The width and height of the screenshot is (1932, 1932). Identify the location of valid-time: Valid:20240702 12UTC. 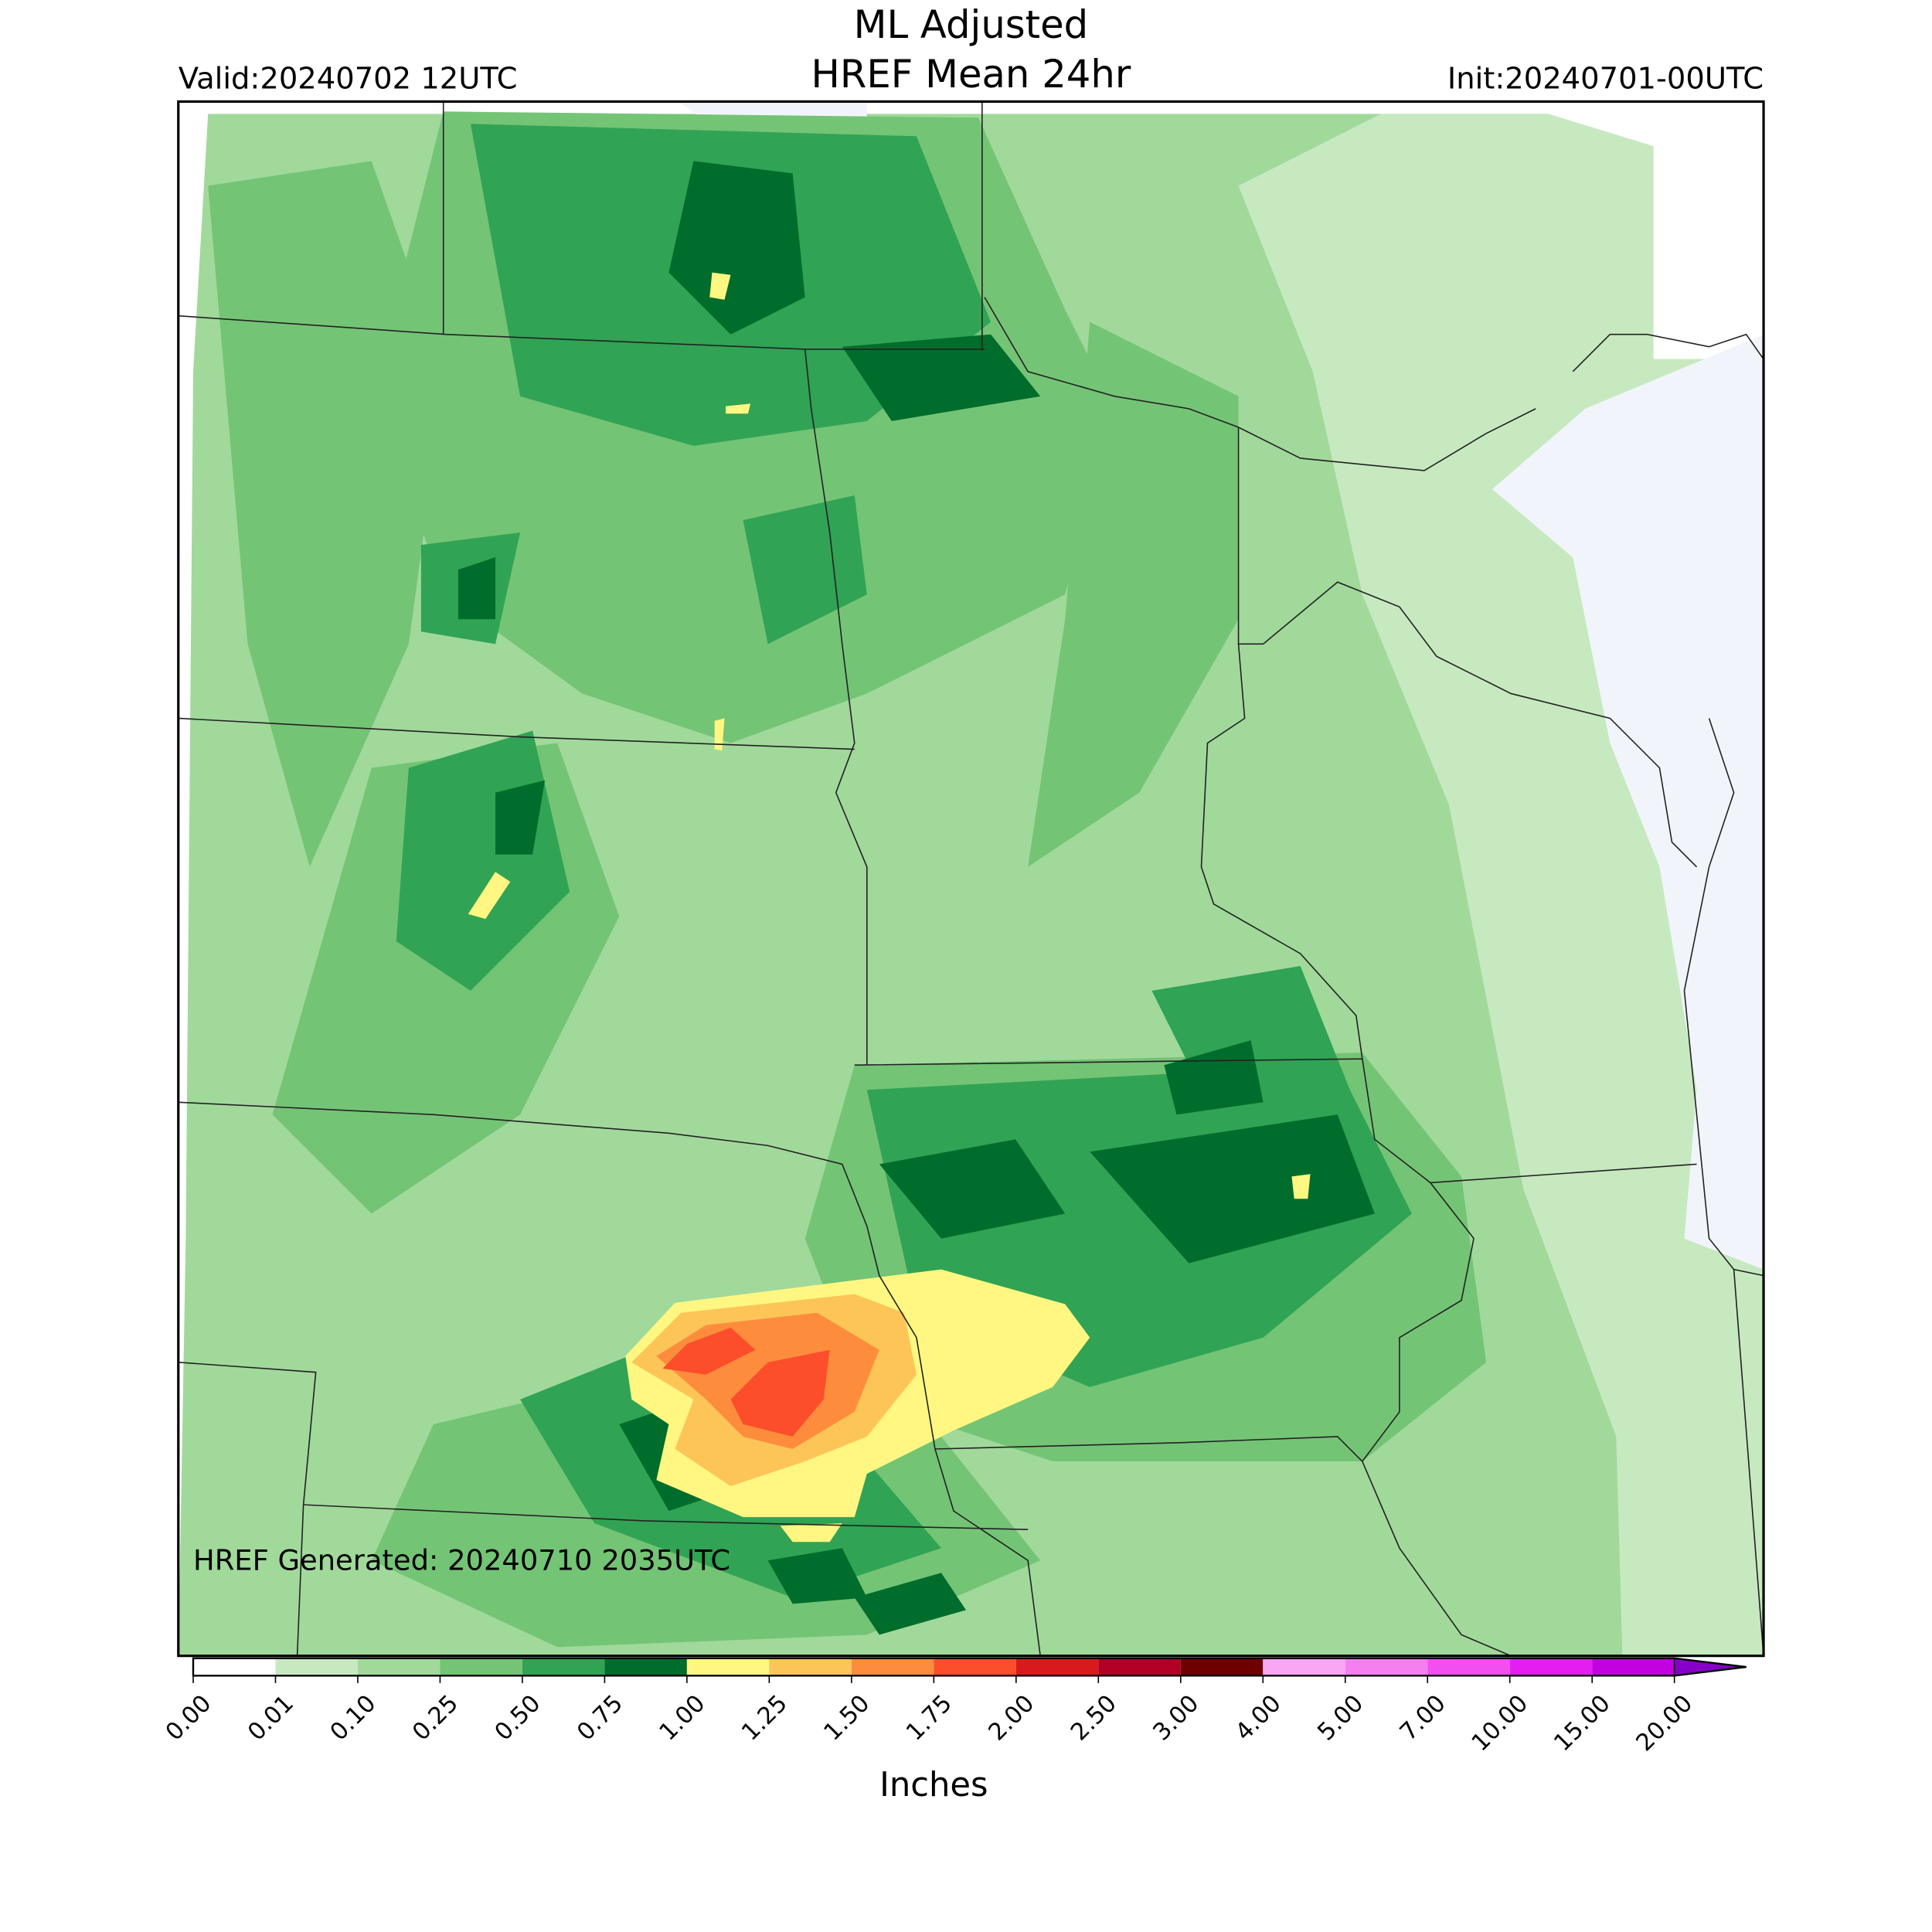
(349, 79).